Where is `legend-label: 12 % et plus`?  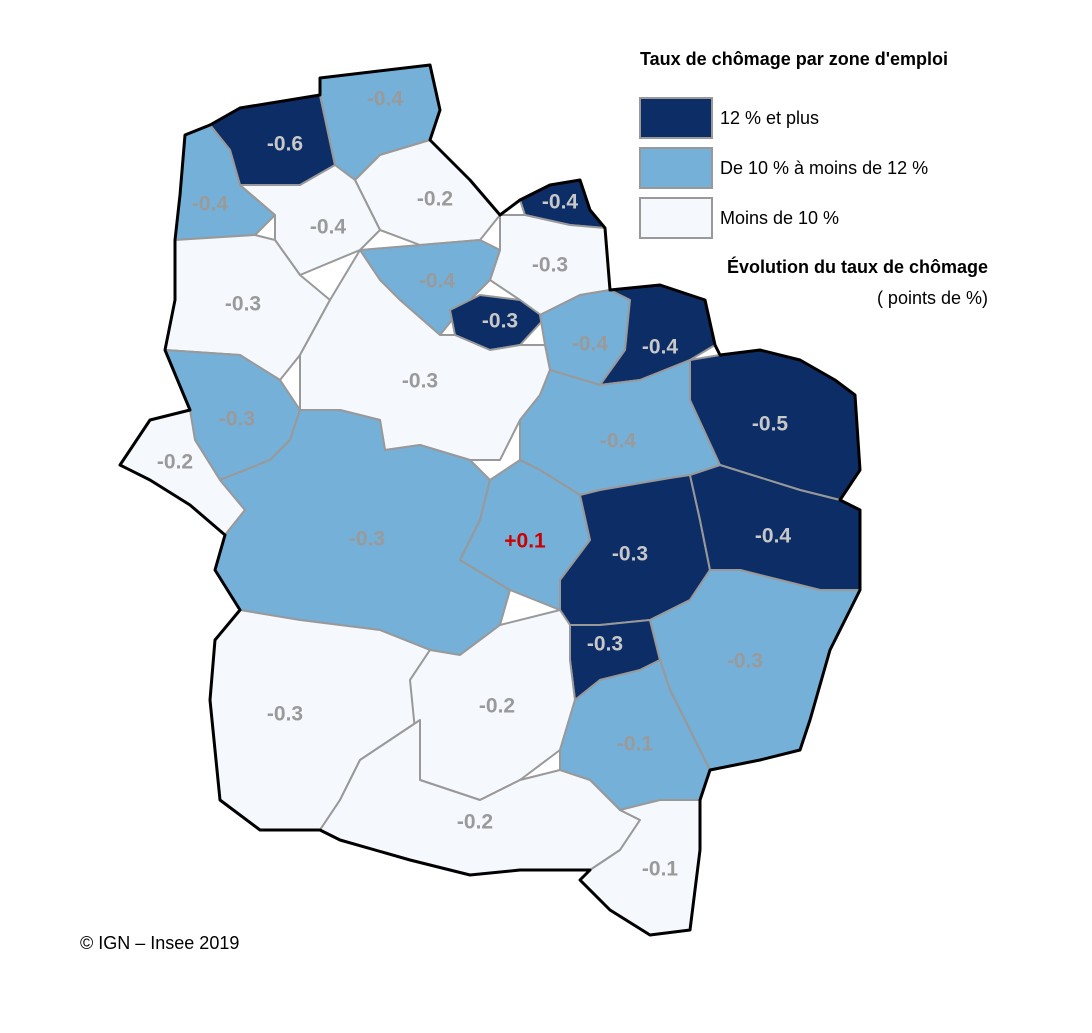
legend-label: 12 % et plus is located at coordinates (769, 118).